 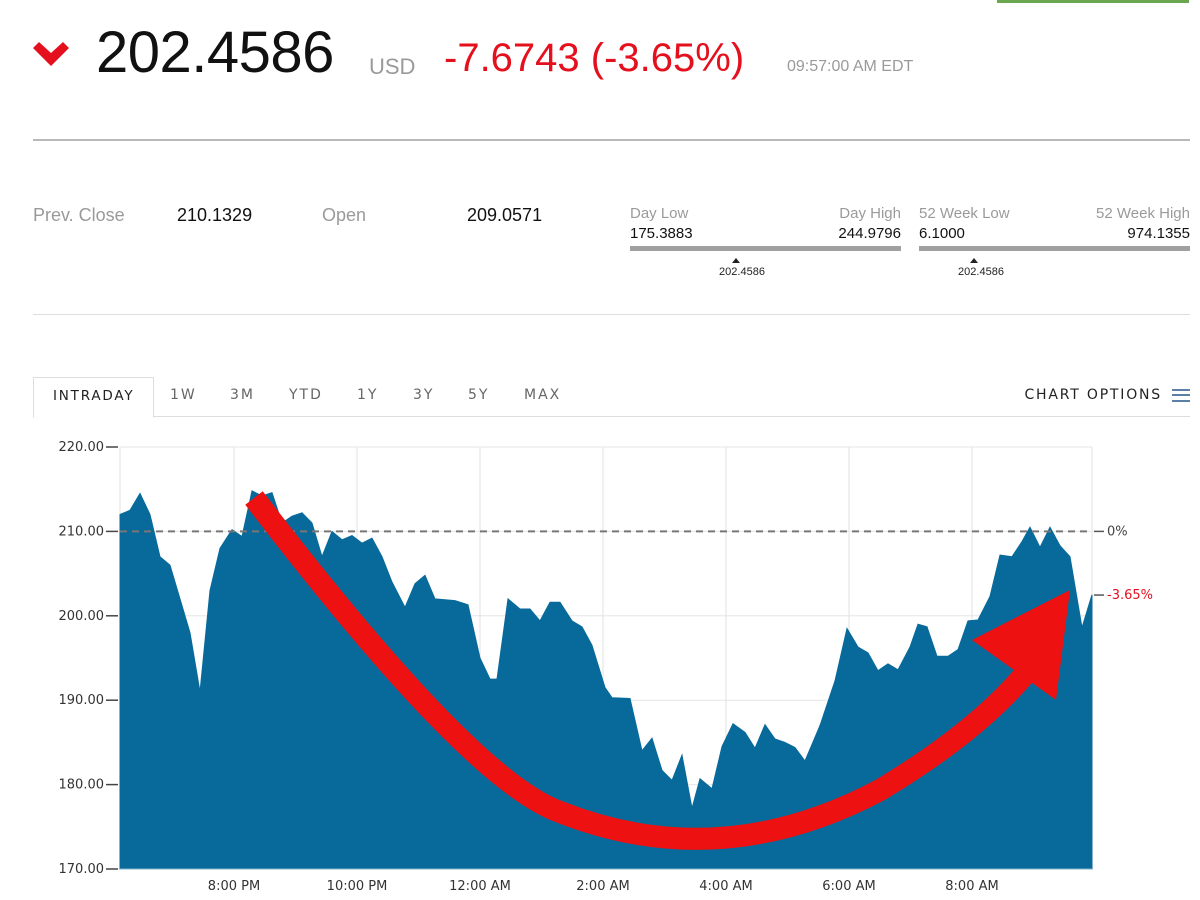 What do you see at coordinates (82, 700) in the screenshot?
I see `y-tick-label: 190.00` at bounding box center [82, 700].